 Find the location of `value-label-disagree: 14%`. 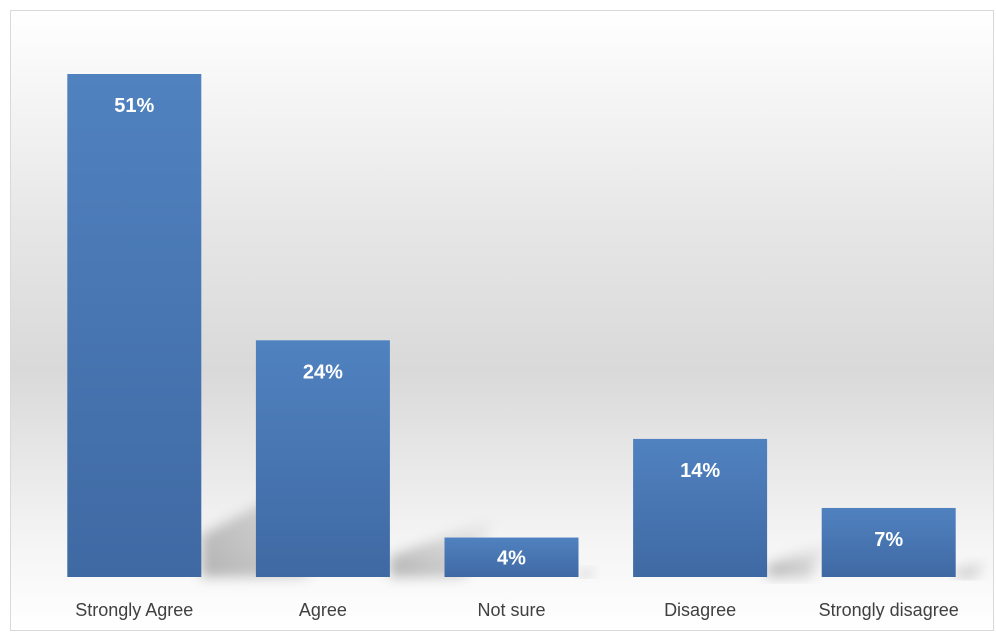

value-label-disagree: 14% is located at coordinates (700, 471).